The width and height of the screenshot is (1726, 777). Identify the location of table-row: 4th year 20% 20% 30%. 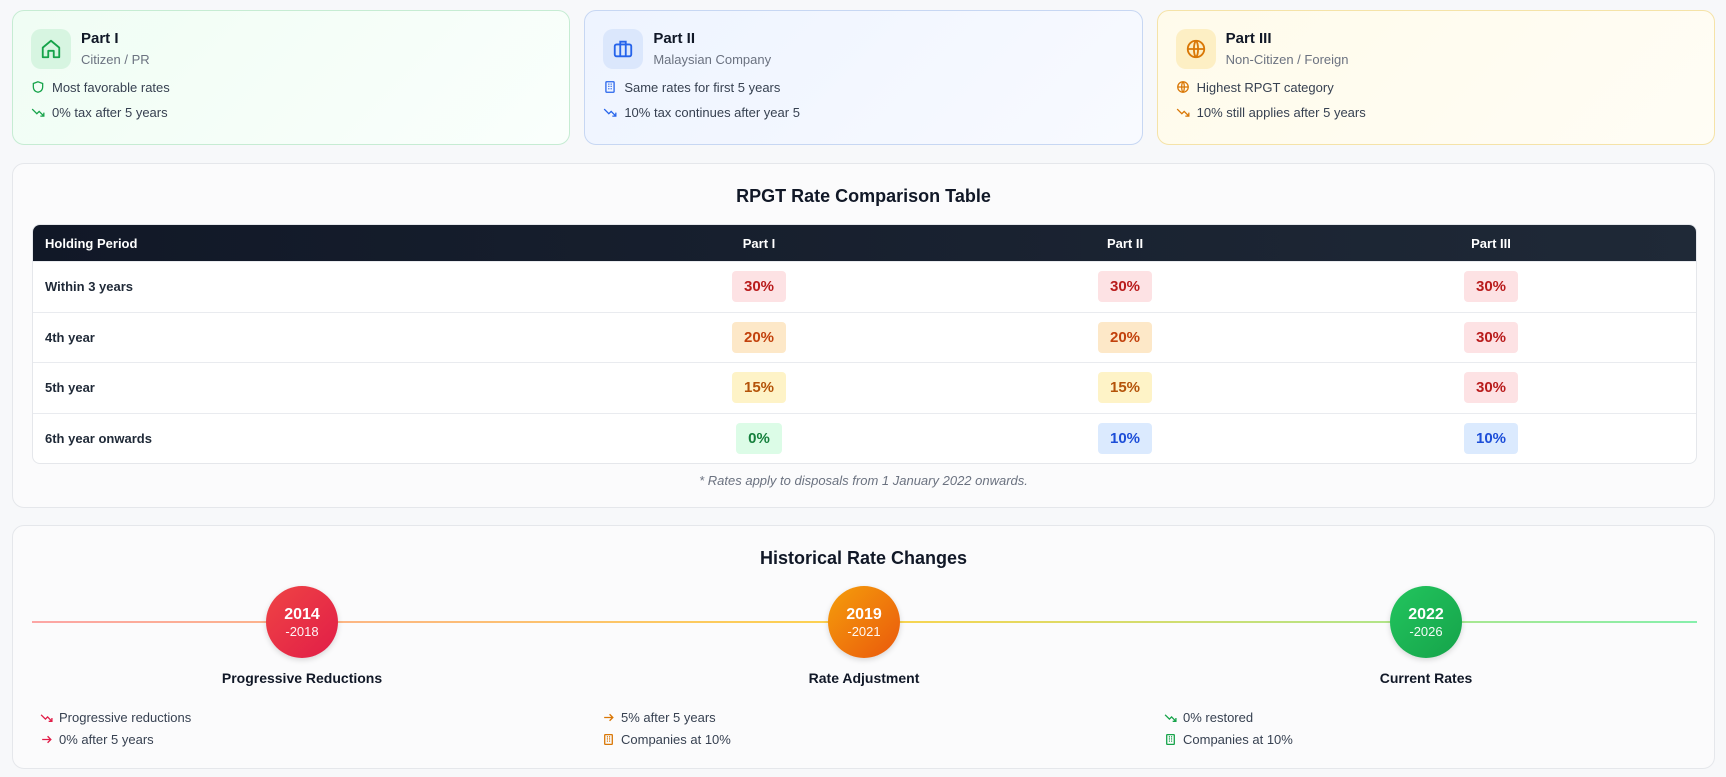
(864, 337).